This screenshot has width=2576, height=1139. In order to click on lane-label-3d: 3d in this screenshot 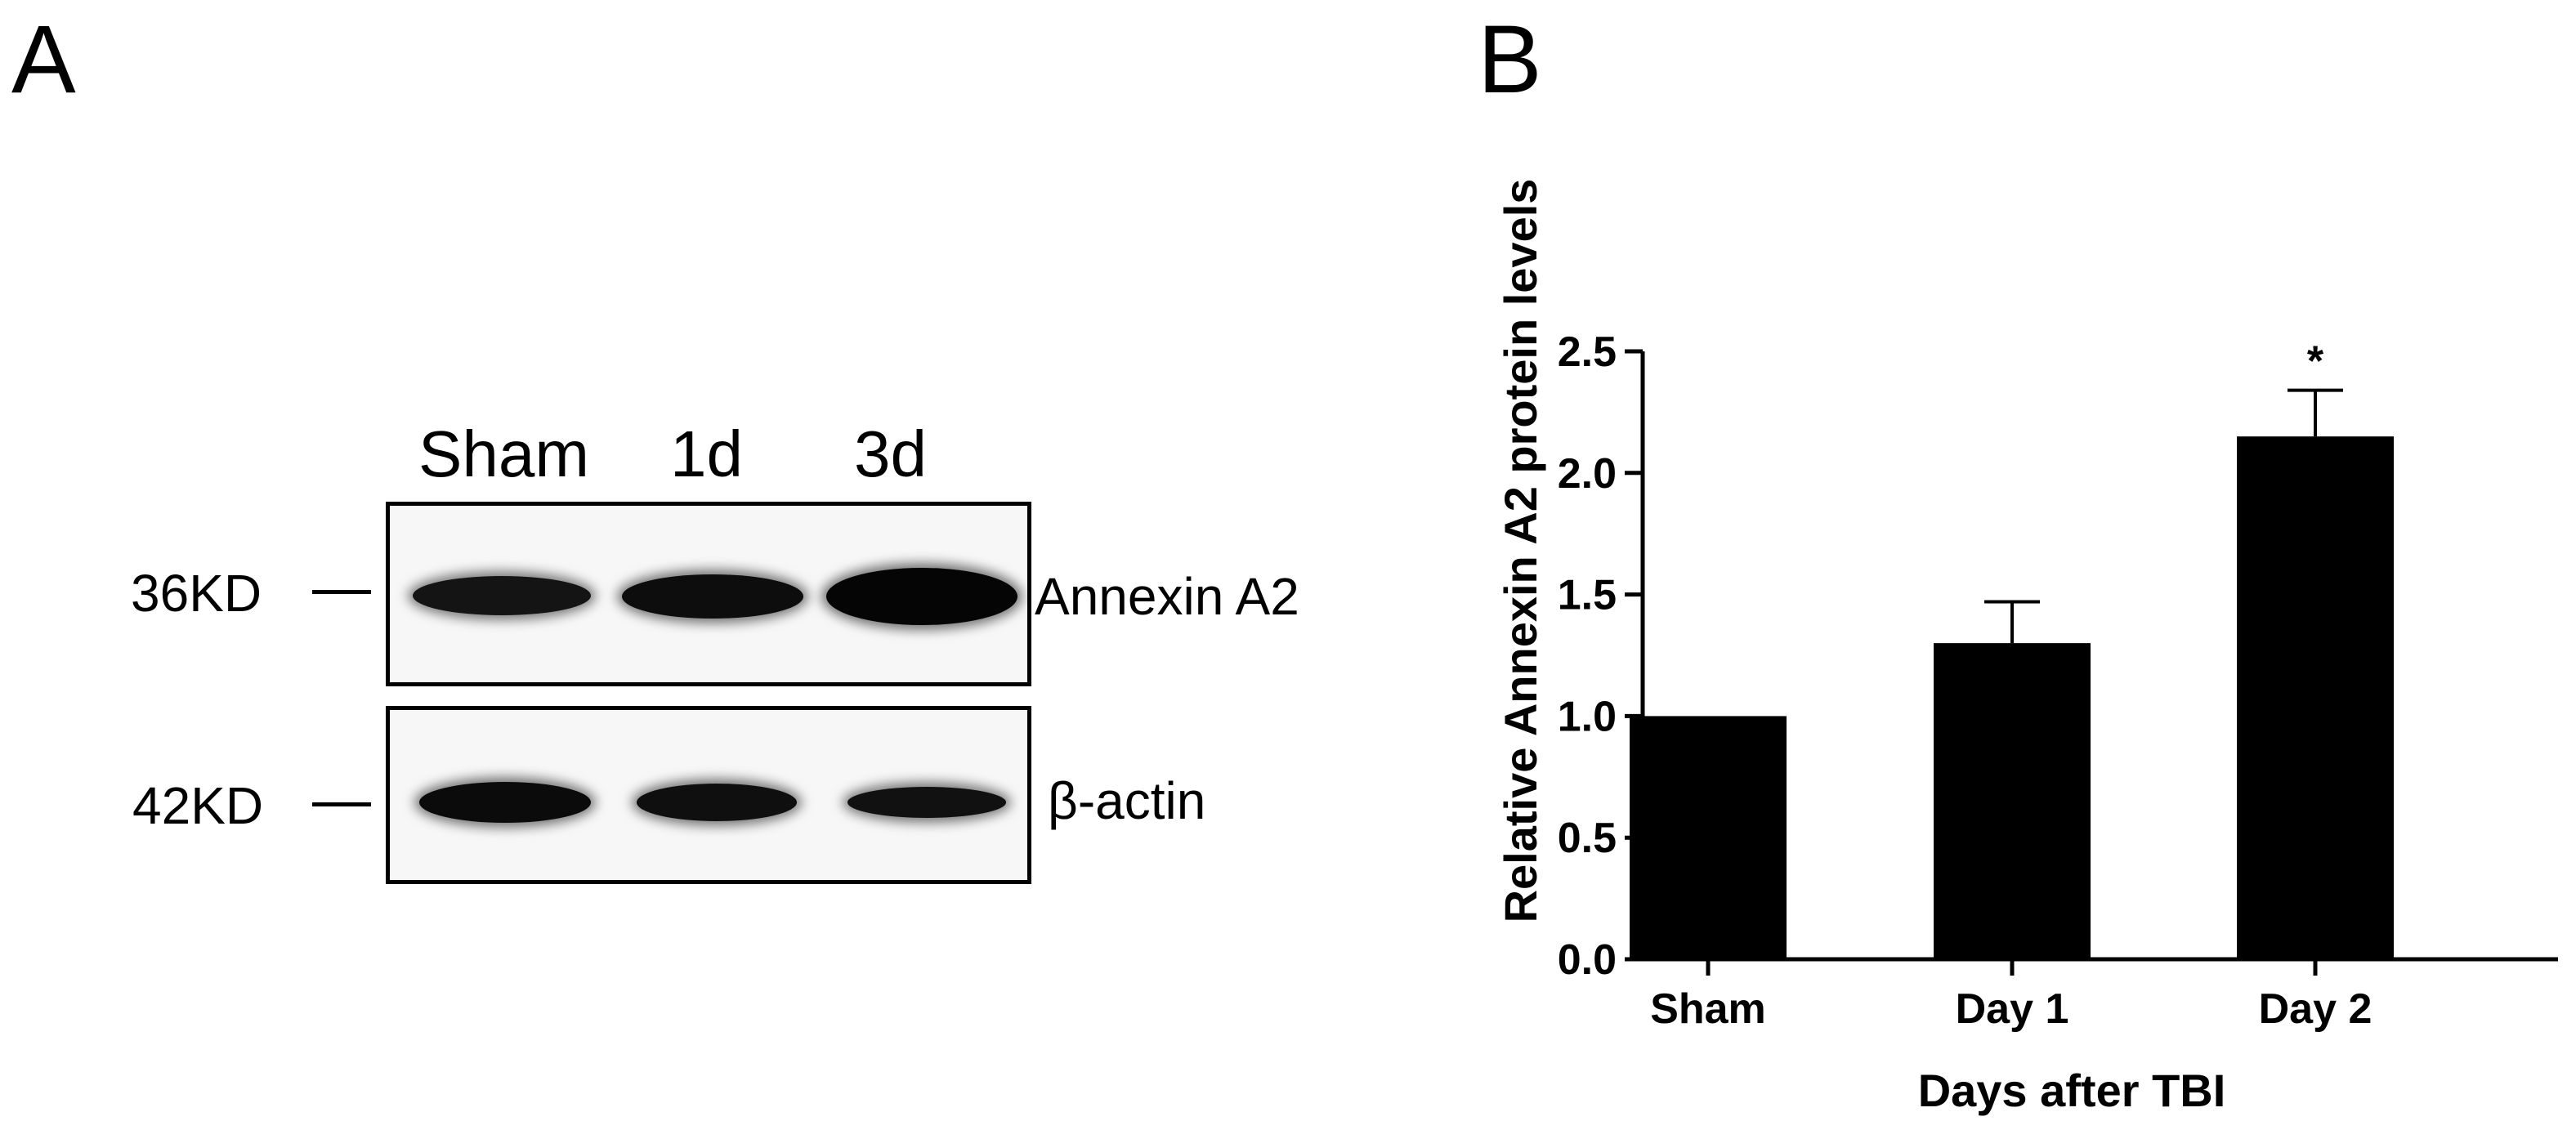, I will do `click(890, 454)`.